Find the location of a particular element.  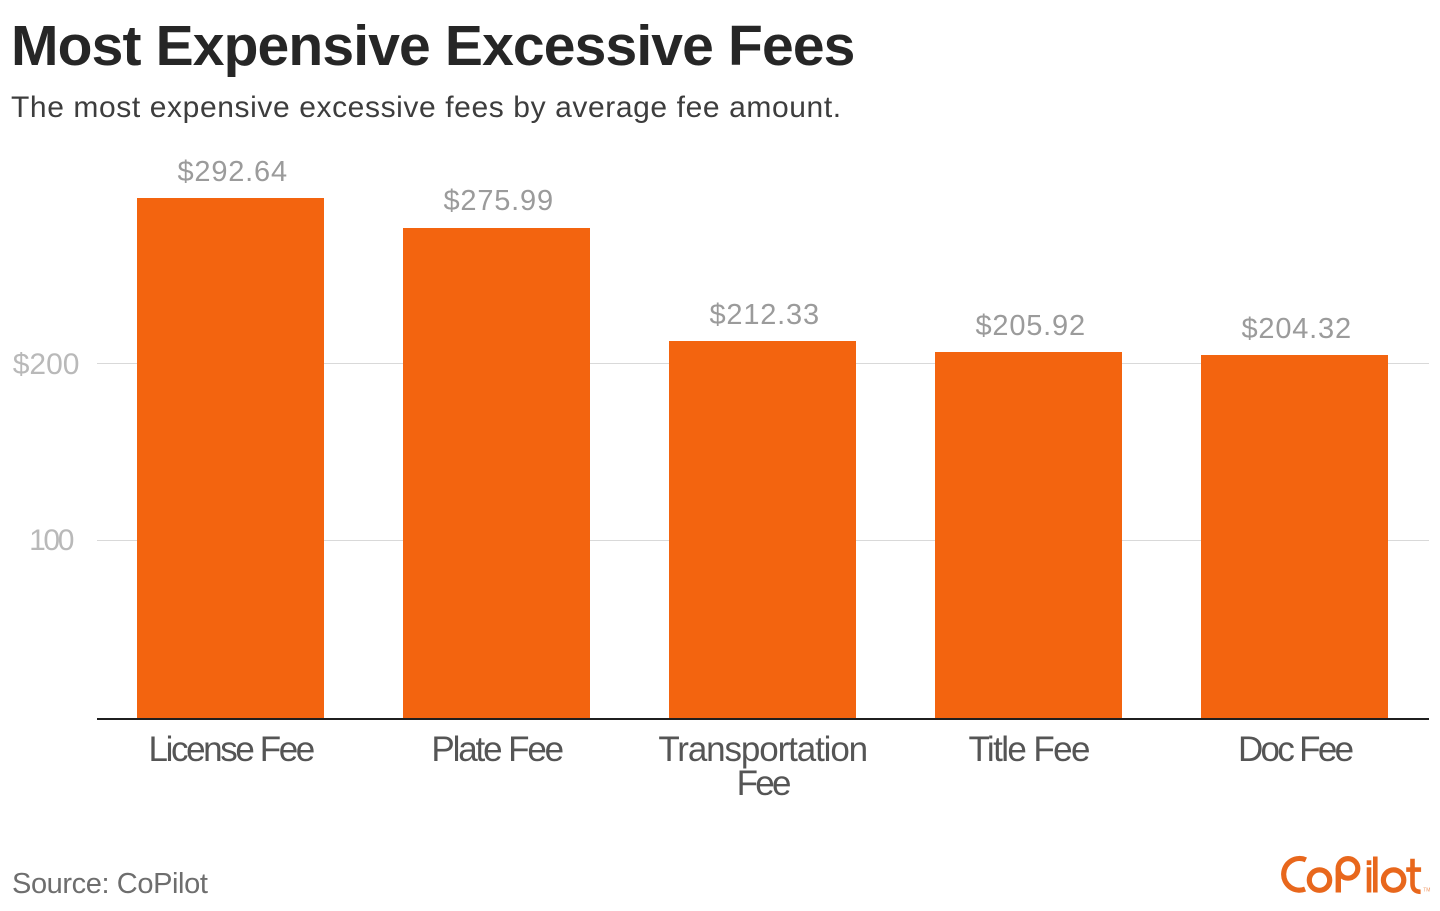

svg-text: TM is located at coordinates (1426, 891).